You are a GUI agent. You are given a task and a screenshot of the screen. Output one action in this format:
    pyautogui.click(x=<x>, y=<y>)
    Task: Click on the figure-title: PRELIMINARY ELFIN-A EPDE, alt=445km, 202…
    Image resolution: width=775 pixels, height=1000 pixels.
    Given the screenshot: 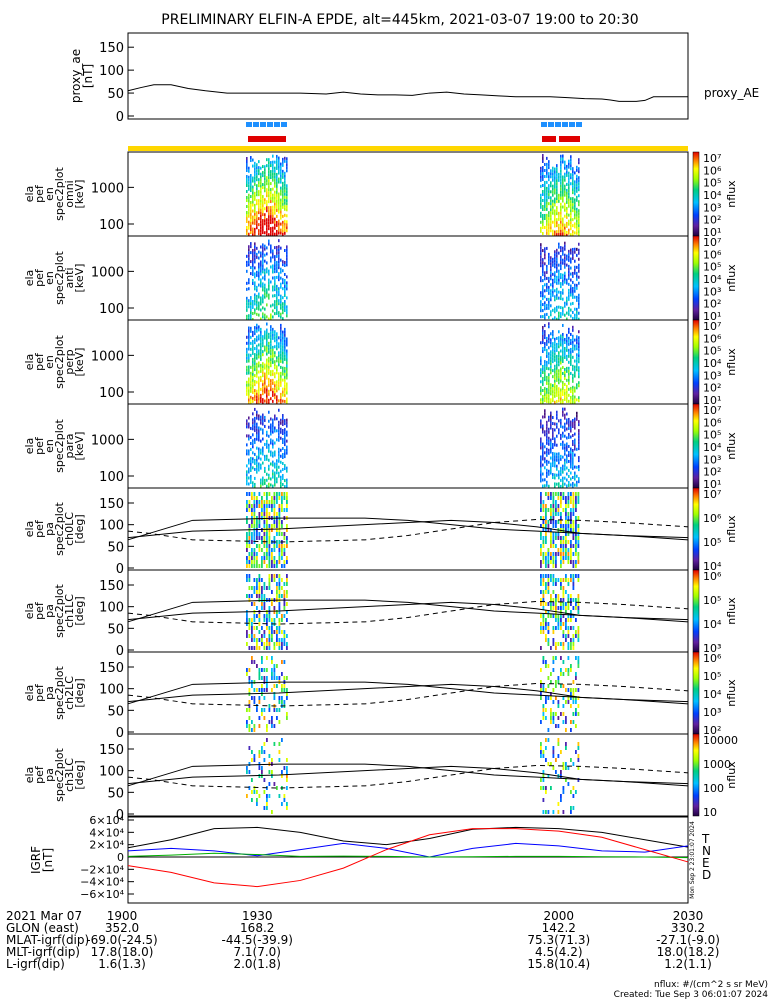 What is the action you would take?
    pyautogui.click(x=399, y=20)
    